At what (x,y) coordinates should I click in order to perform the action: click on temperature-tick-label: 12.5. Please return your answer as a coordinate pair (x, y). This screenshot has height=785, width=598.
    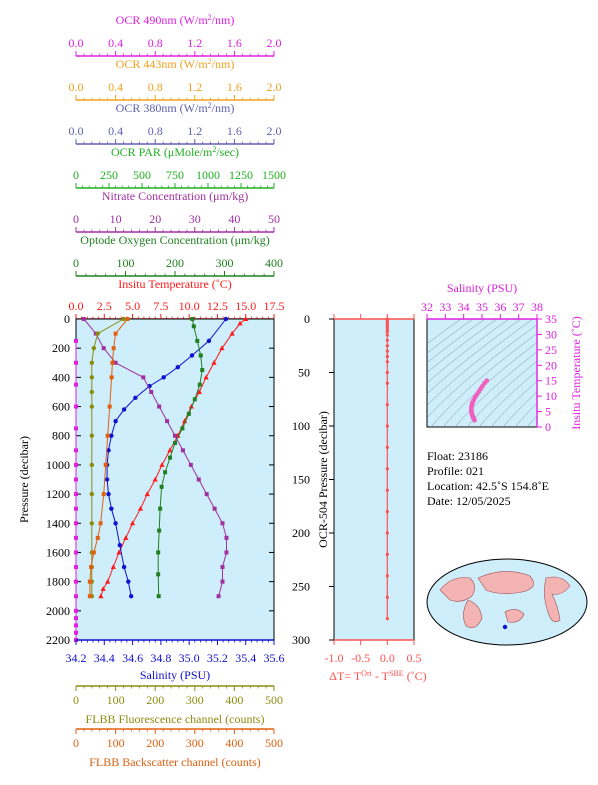
    Looking at the image, I should click on (217, 306).